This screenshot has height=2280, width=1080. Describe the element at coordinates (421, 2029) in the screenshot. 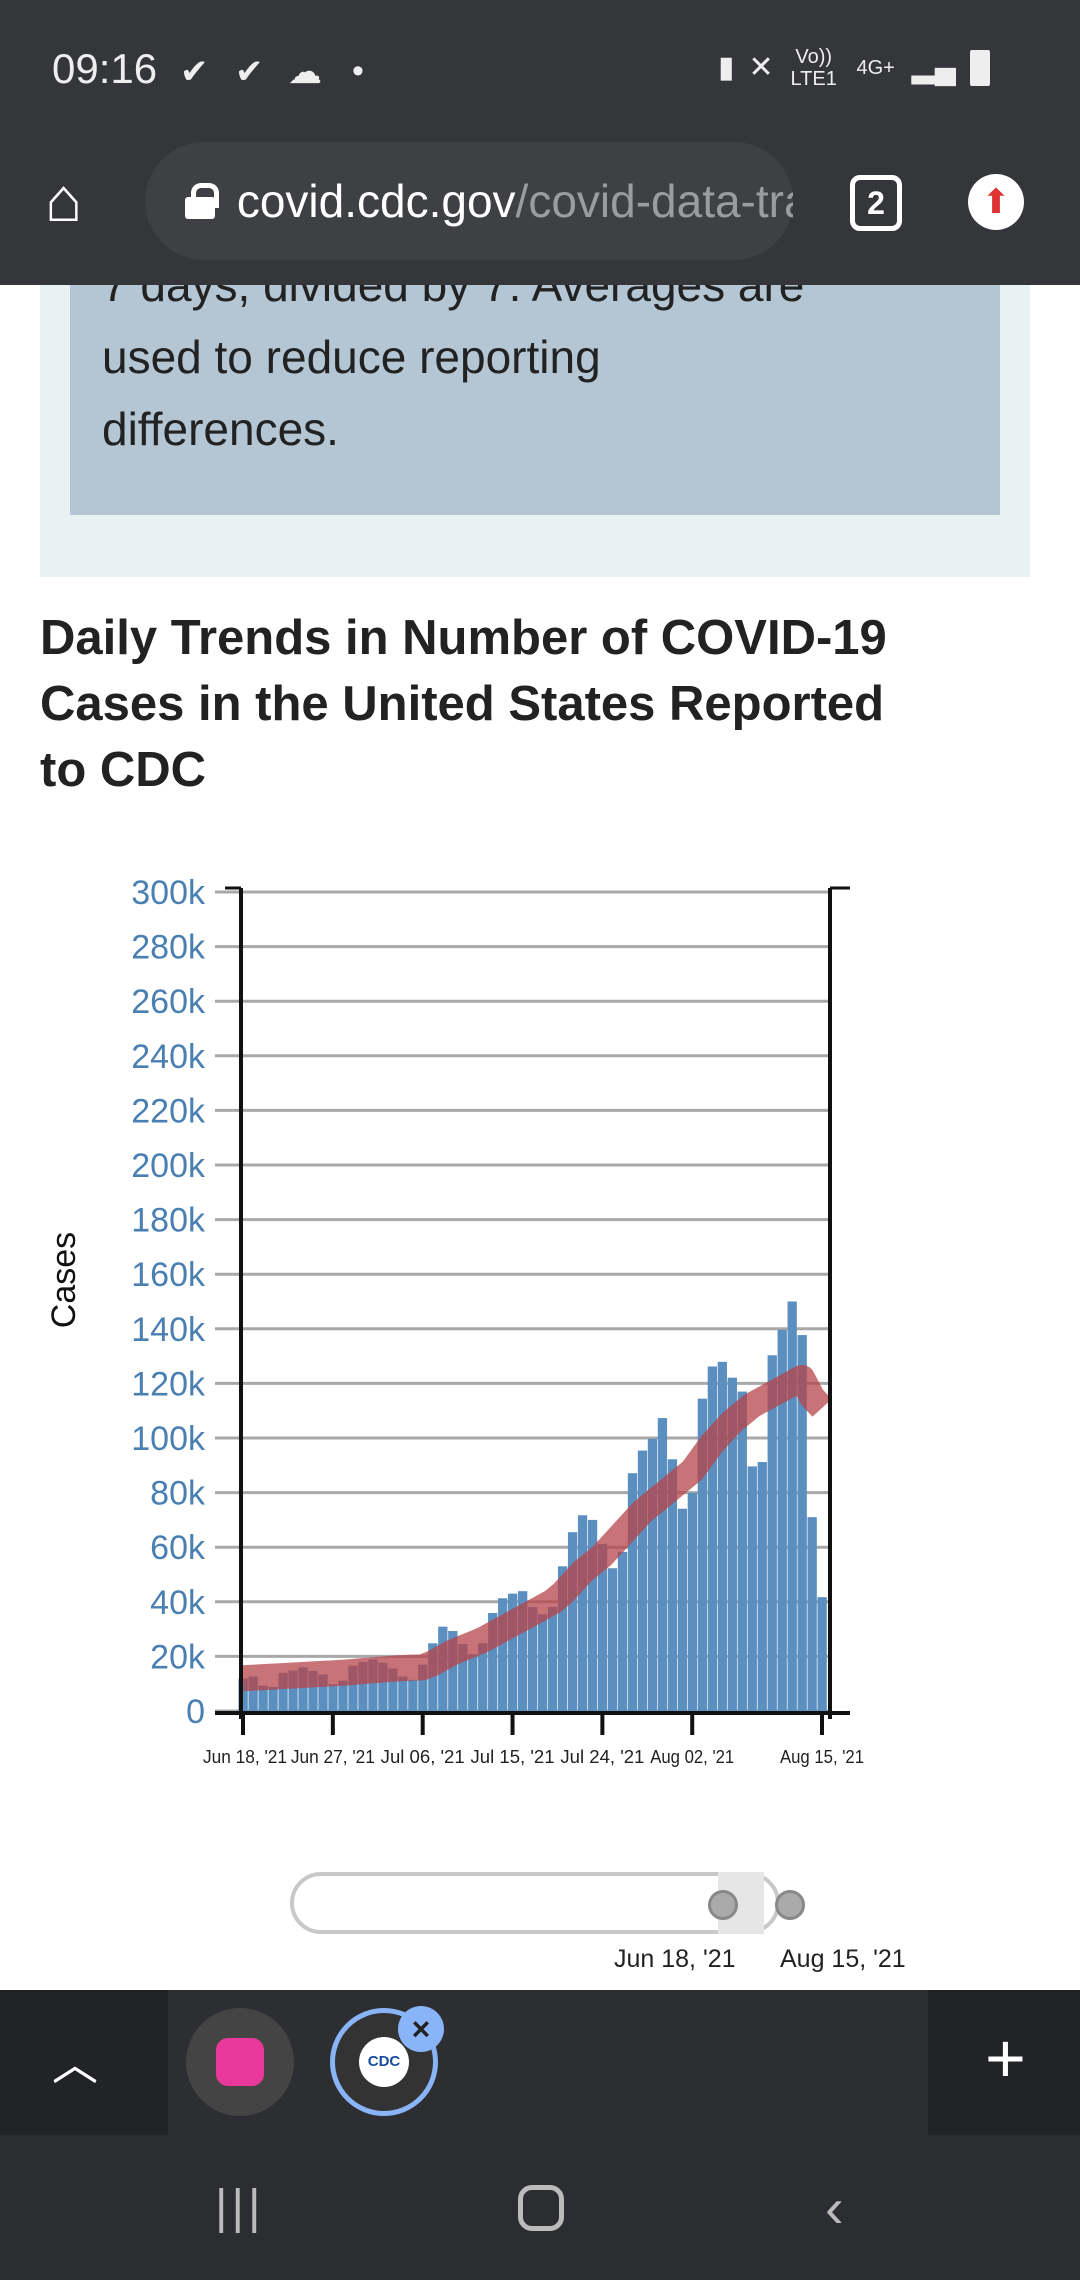

I see `close-tab-icon: ×` at that location.